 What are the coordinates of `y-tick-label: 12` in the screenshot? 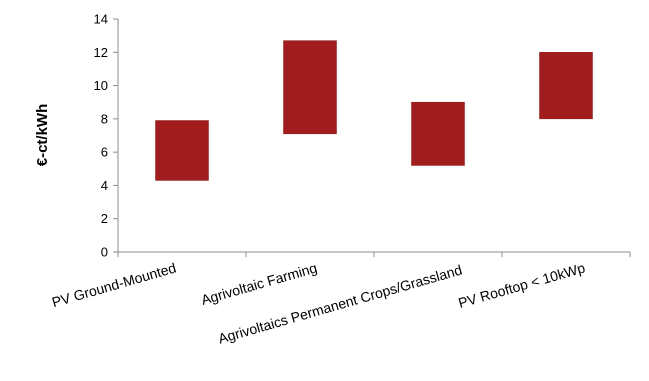 It's located at (101, 52).